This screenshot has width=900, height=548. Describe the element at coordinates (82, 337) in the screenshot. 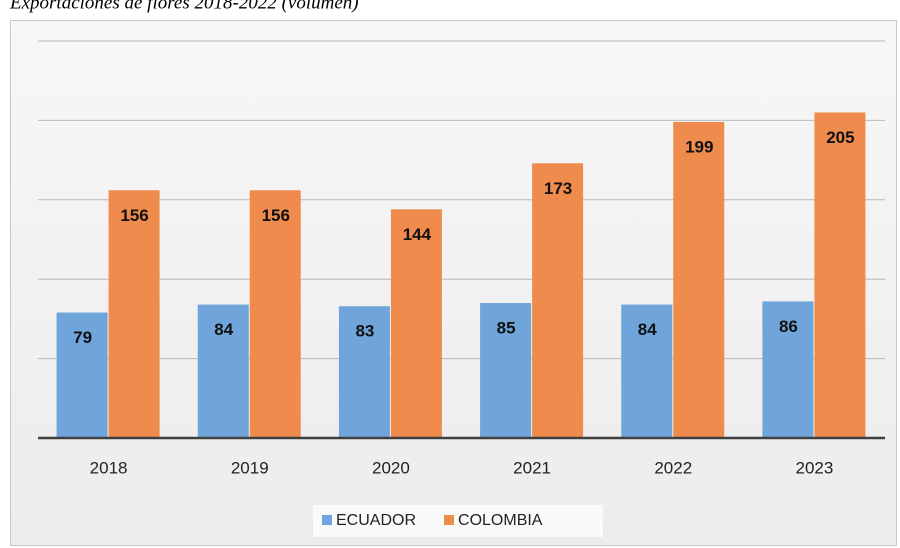

I see `data-label: 79` at that location.